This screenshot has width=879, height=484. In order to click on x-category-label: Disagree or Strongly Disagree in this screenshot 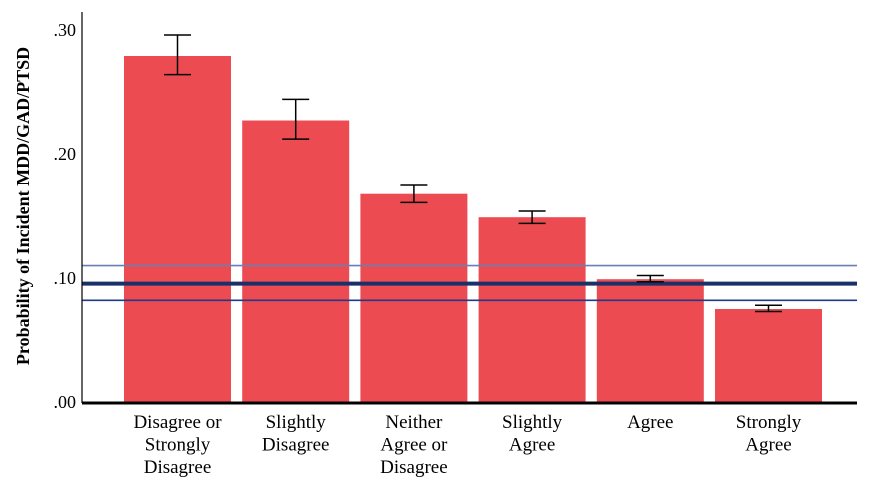, I will do `click(177, 445)`.